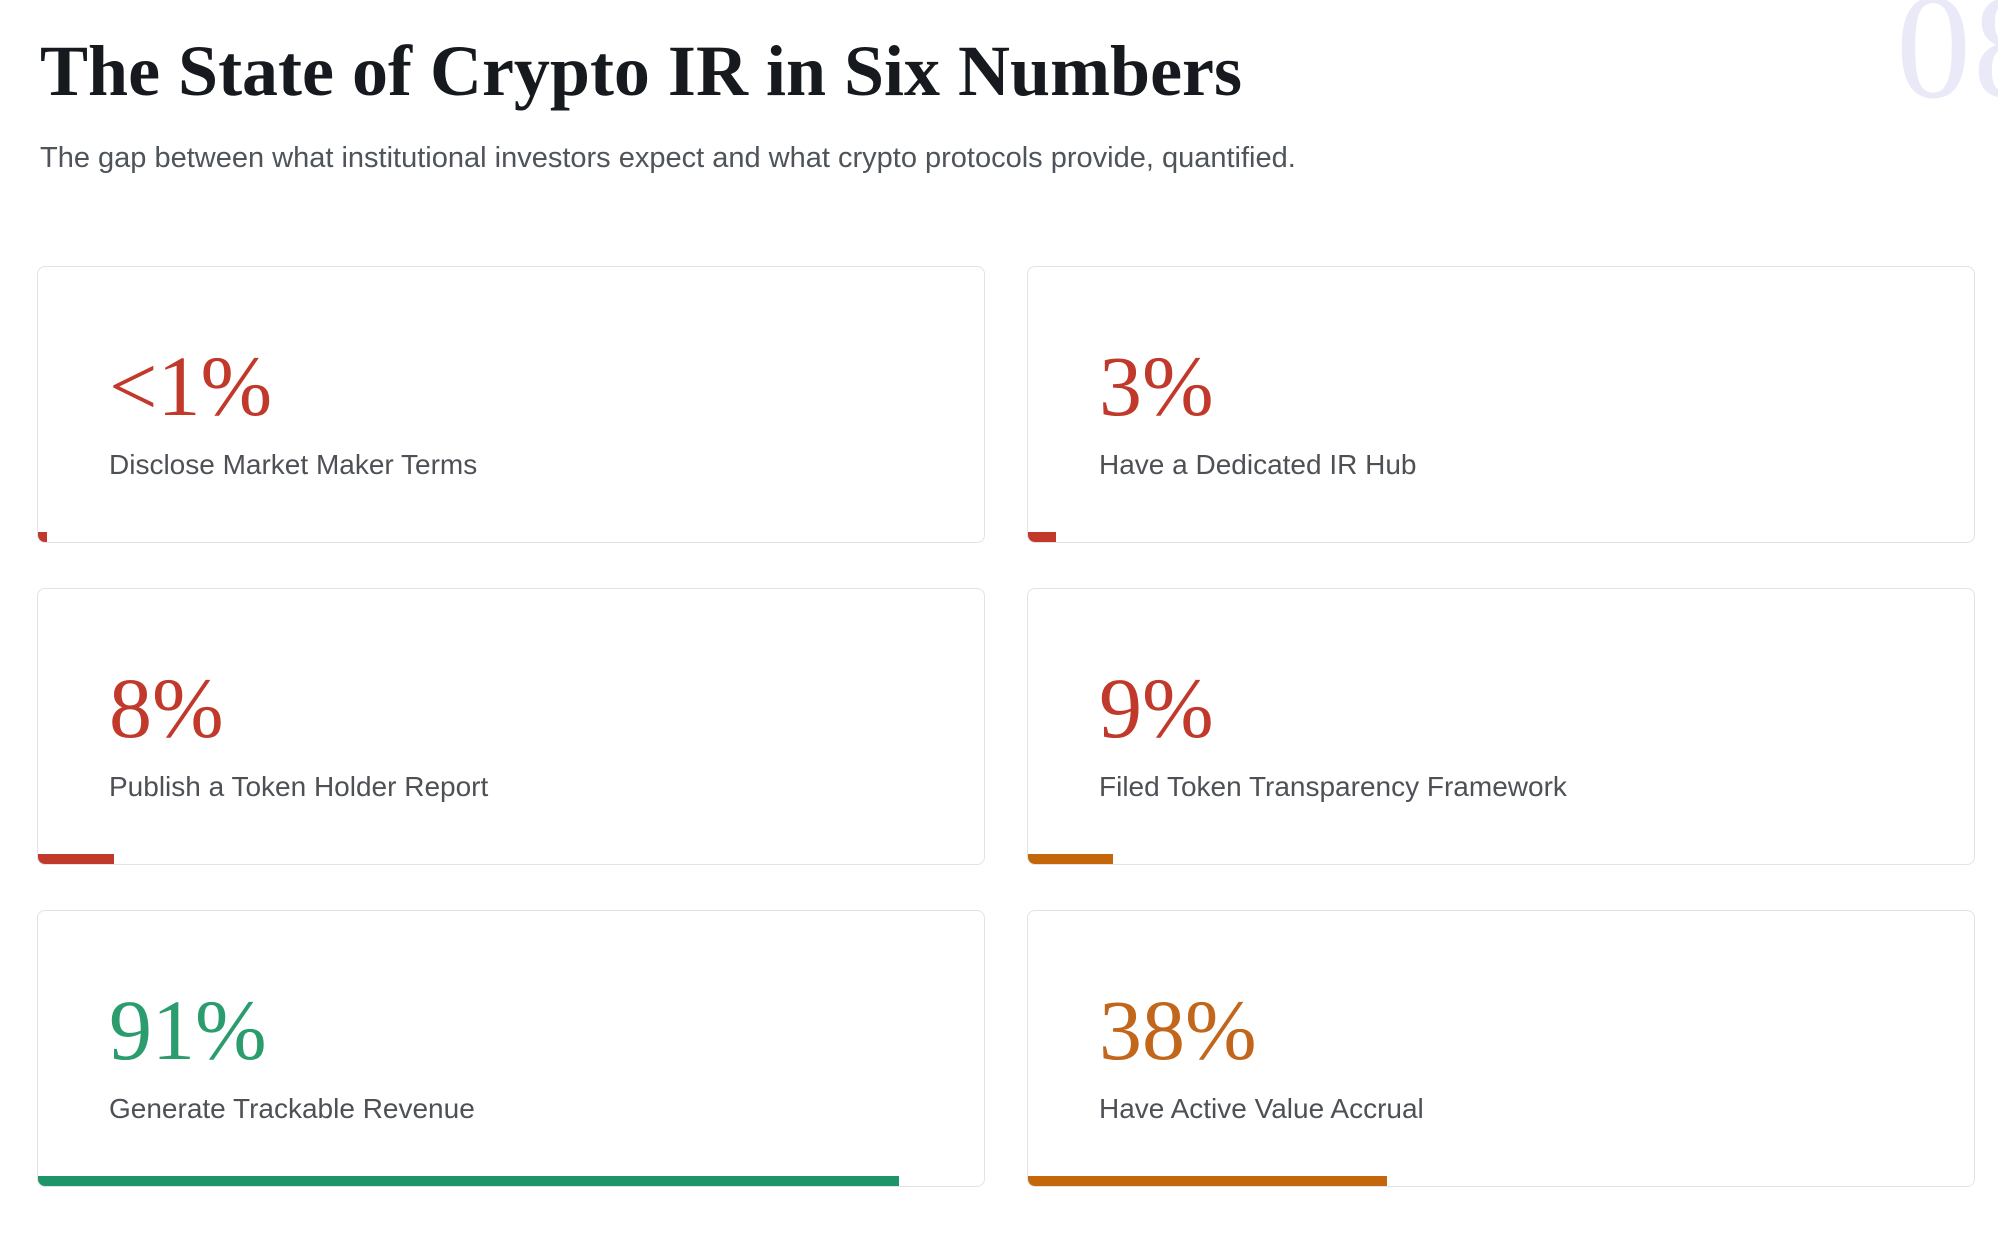 This screenshot has height=1237, width=1998. What do you see at coordinates (511, 726) in the screenshot?
I see `stat-card-token-holder-report: 8% Publish a Token Holder Report` at bounding box center [511, 726].